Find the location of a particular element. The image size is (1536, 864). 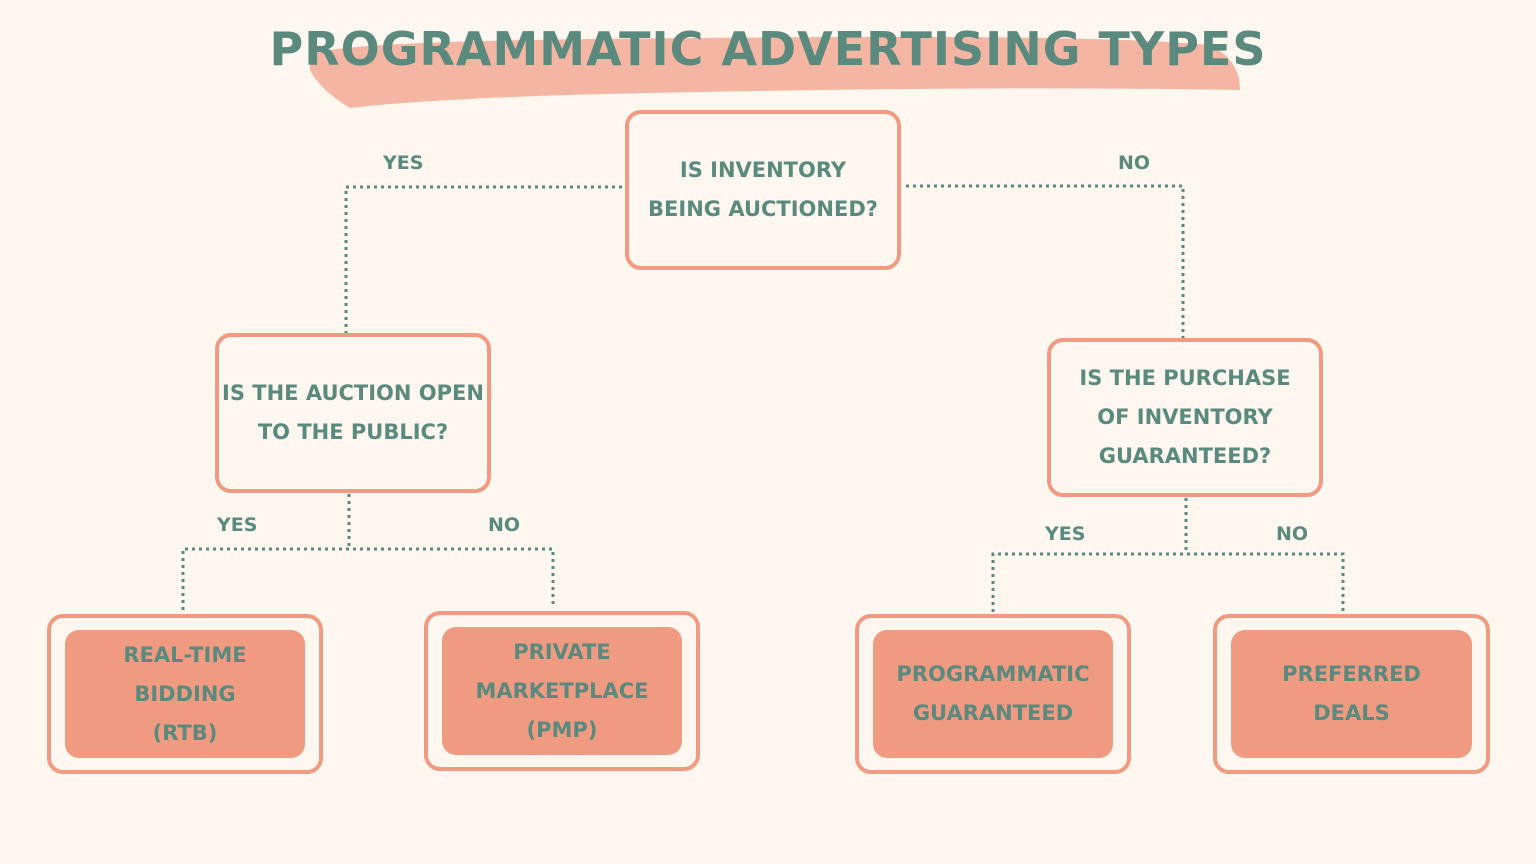

right-question-text: Is the purchase of inventory guaranteed? is located at coordinates (1185, 417).